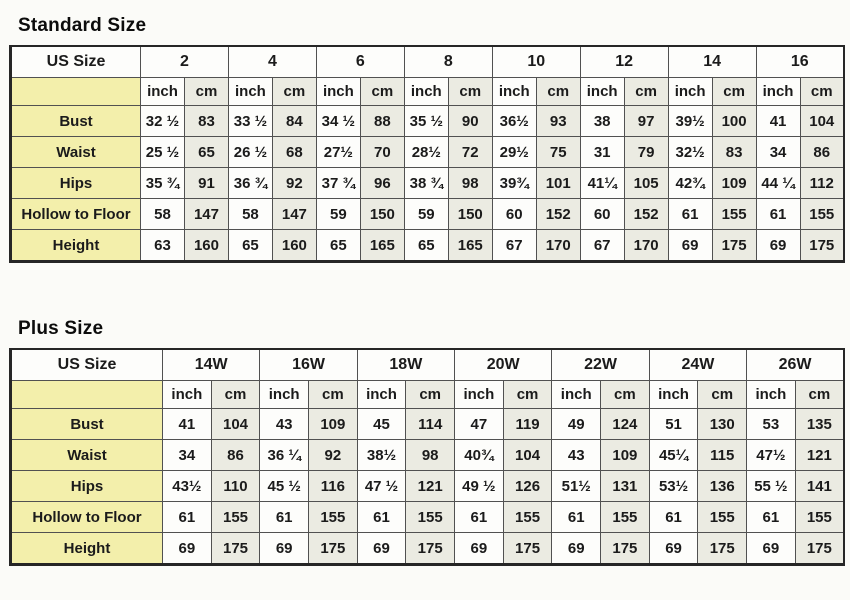  Describe the element at coordinates (514, 121) in the screenshot. I see `value-cell: 36½` at that location.